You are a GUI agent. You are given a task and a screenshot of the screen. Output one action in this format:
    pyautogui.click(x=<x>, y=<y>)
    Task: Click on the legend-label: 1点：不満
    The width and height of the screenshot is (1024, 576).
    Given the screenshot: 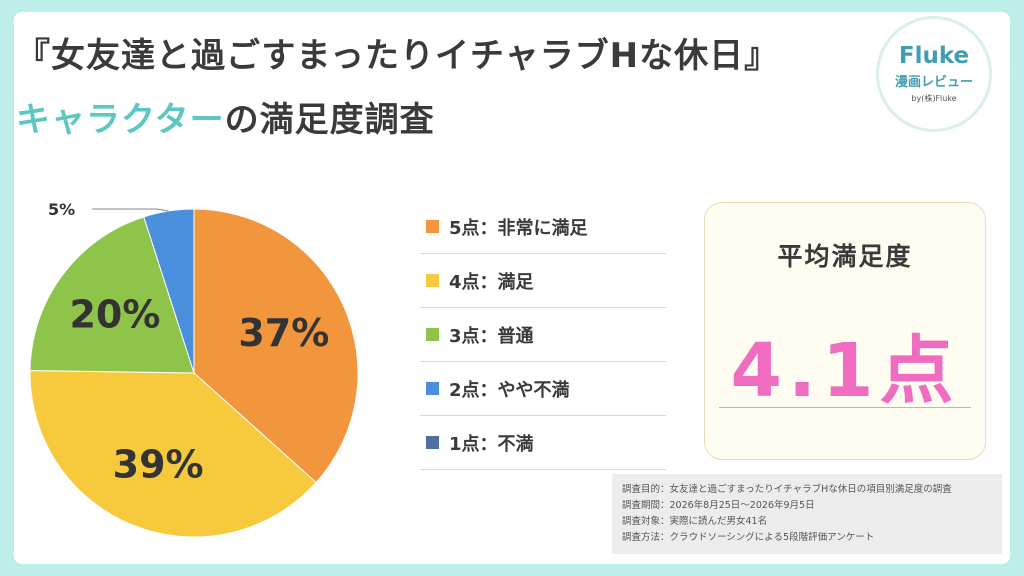 What is the action you would take?
    pyautogui.click(x=491, y=444)
    